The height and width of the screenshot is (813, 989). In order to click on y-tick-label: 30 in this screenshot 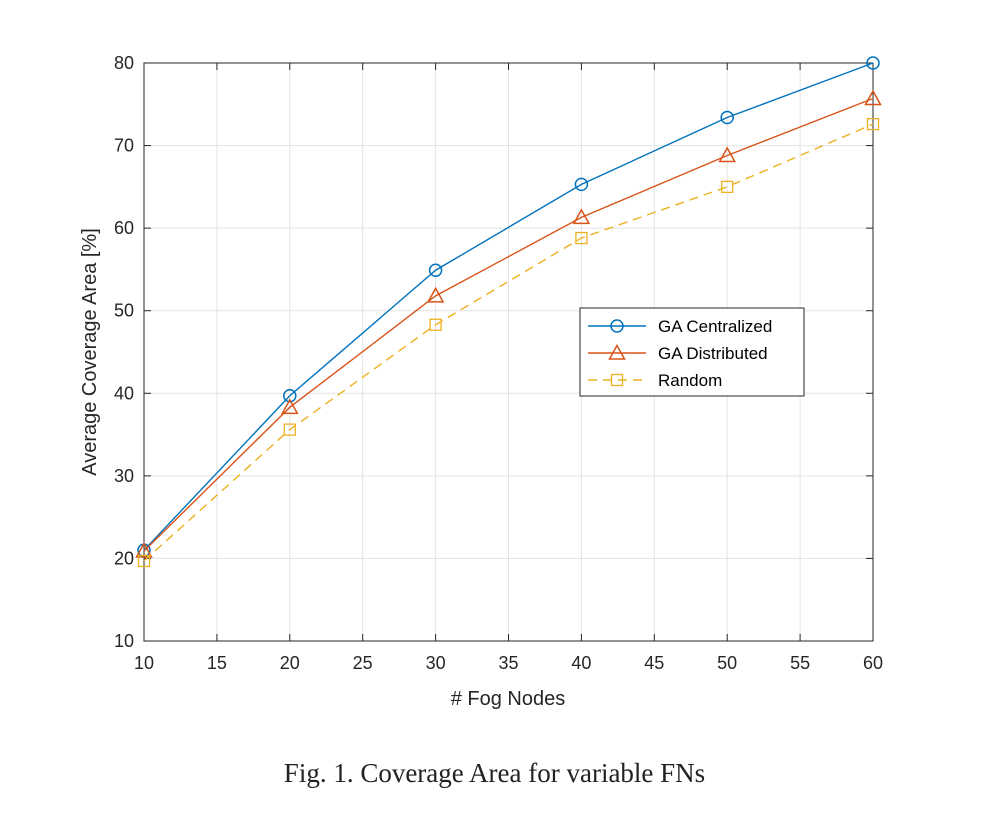, I will do `click(124, 476)`.